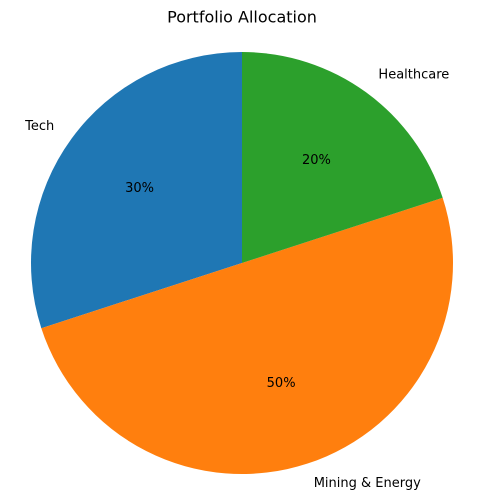  Describe the element at coordinates (413, 75) in the screenshot. I see `slice-label: Healthcare` at that location.